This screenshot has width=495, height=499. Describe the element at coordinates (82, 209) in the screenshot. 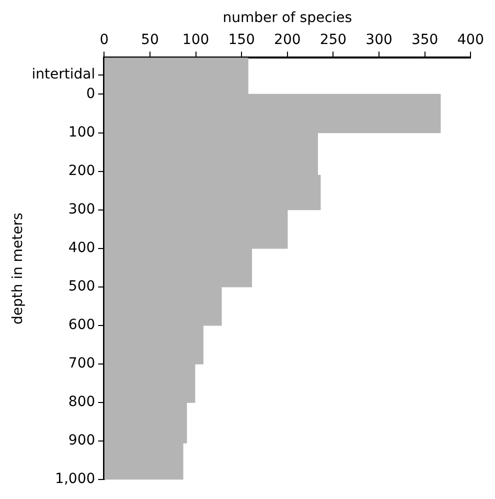

I see `y-tick-label: 300` at that location.